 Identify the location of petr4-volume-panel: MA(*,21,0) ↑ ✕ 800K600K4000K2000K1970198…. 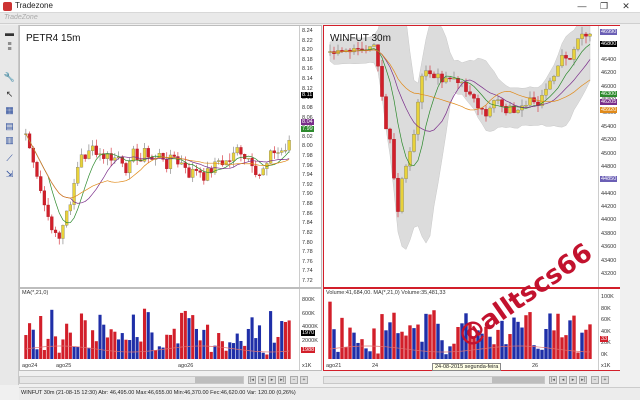
(170, 329).